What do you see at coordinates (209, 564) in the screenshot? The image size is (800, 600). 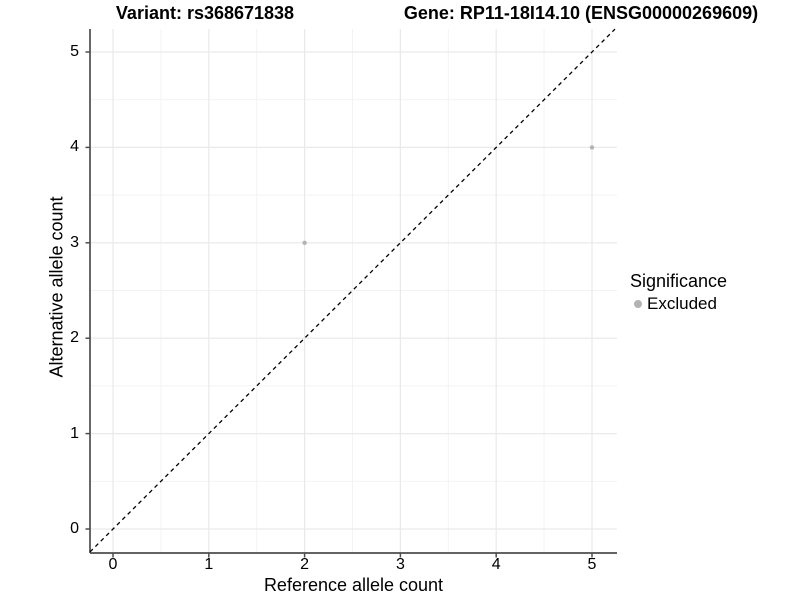 I see `x-tick-label: 1` at bounding box center [209, 564].